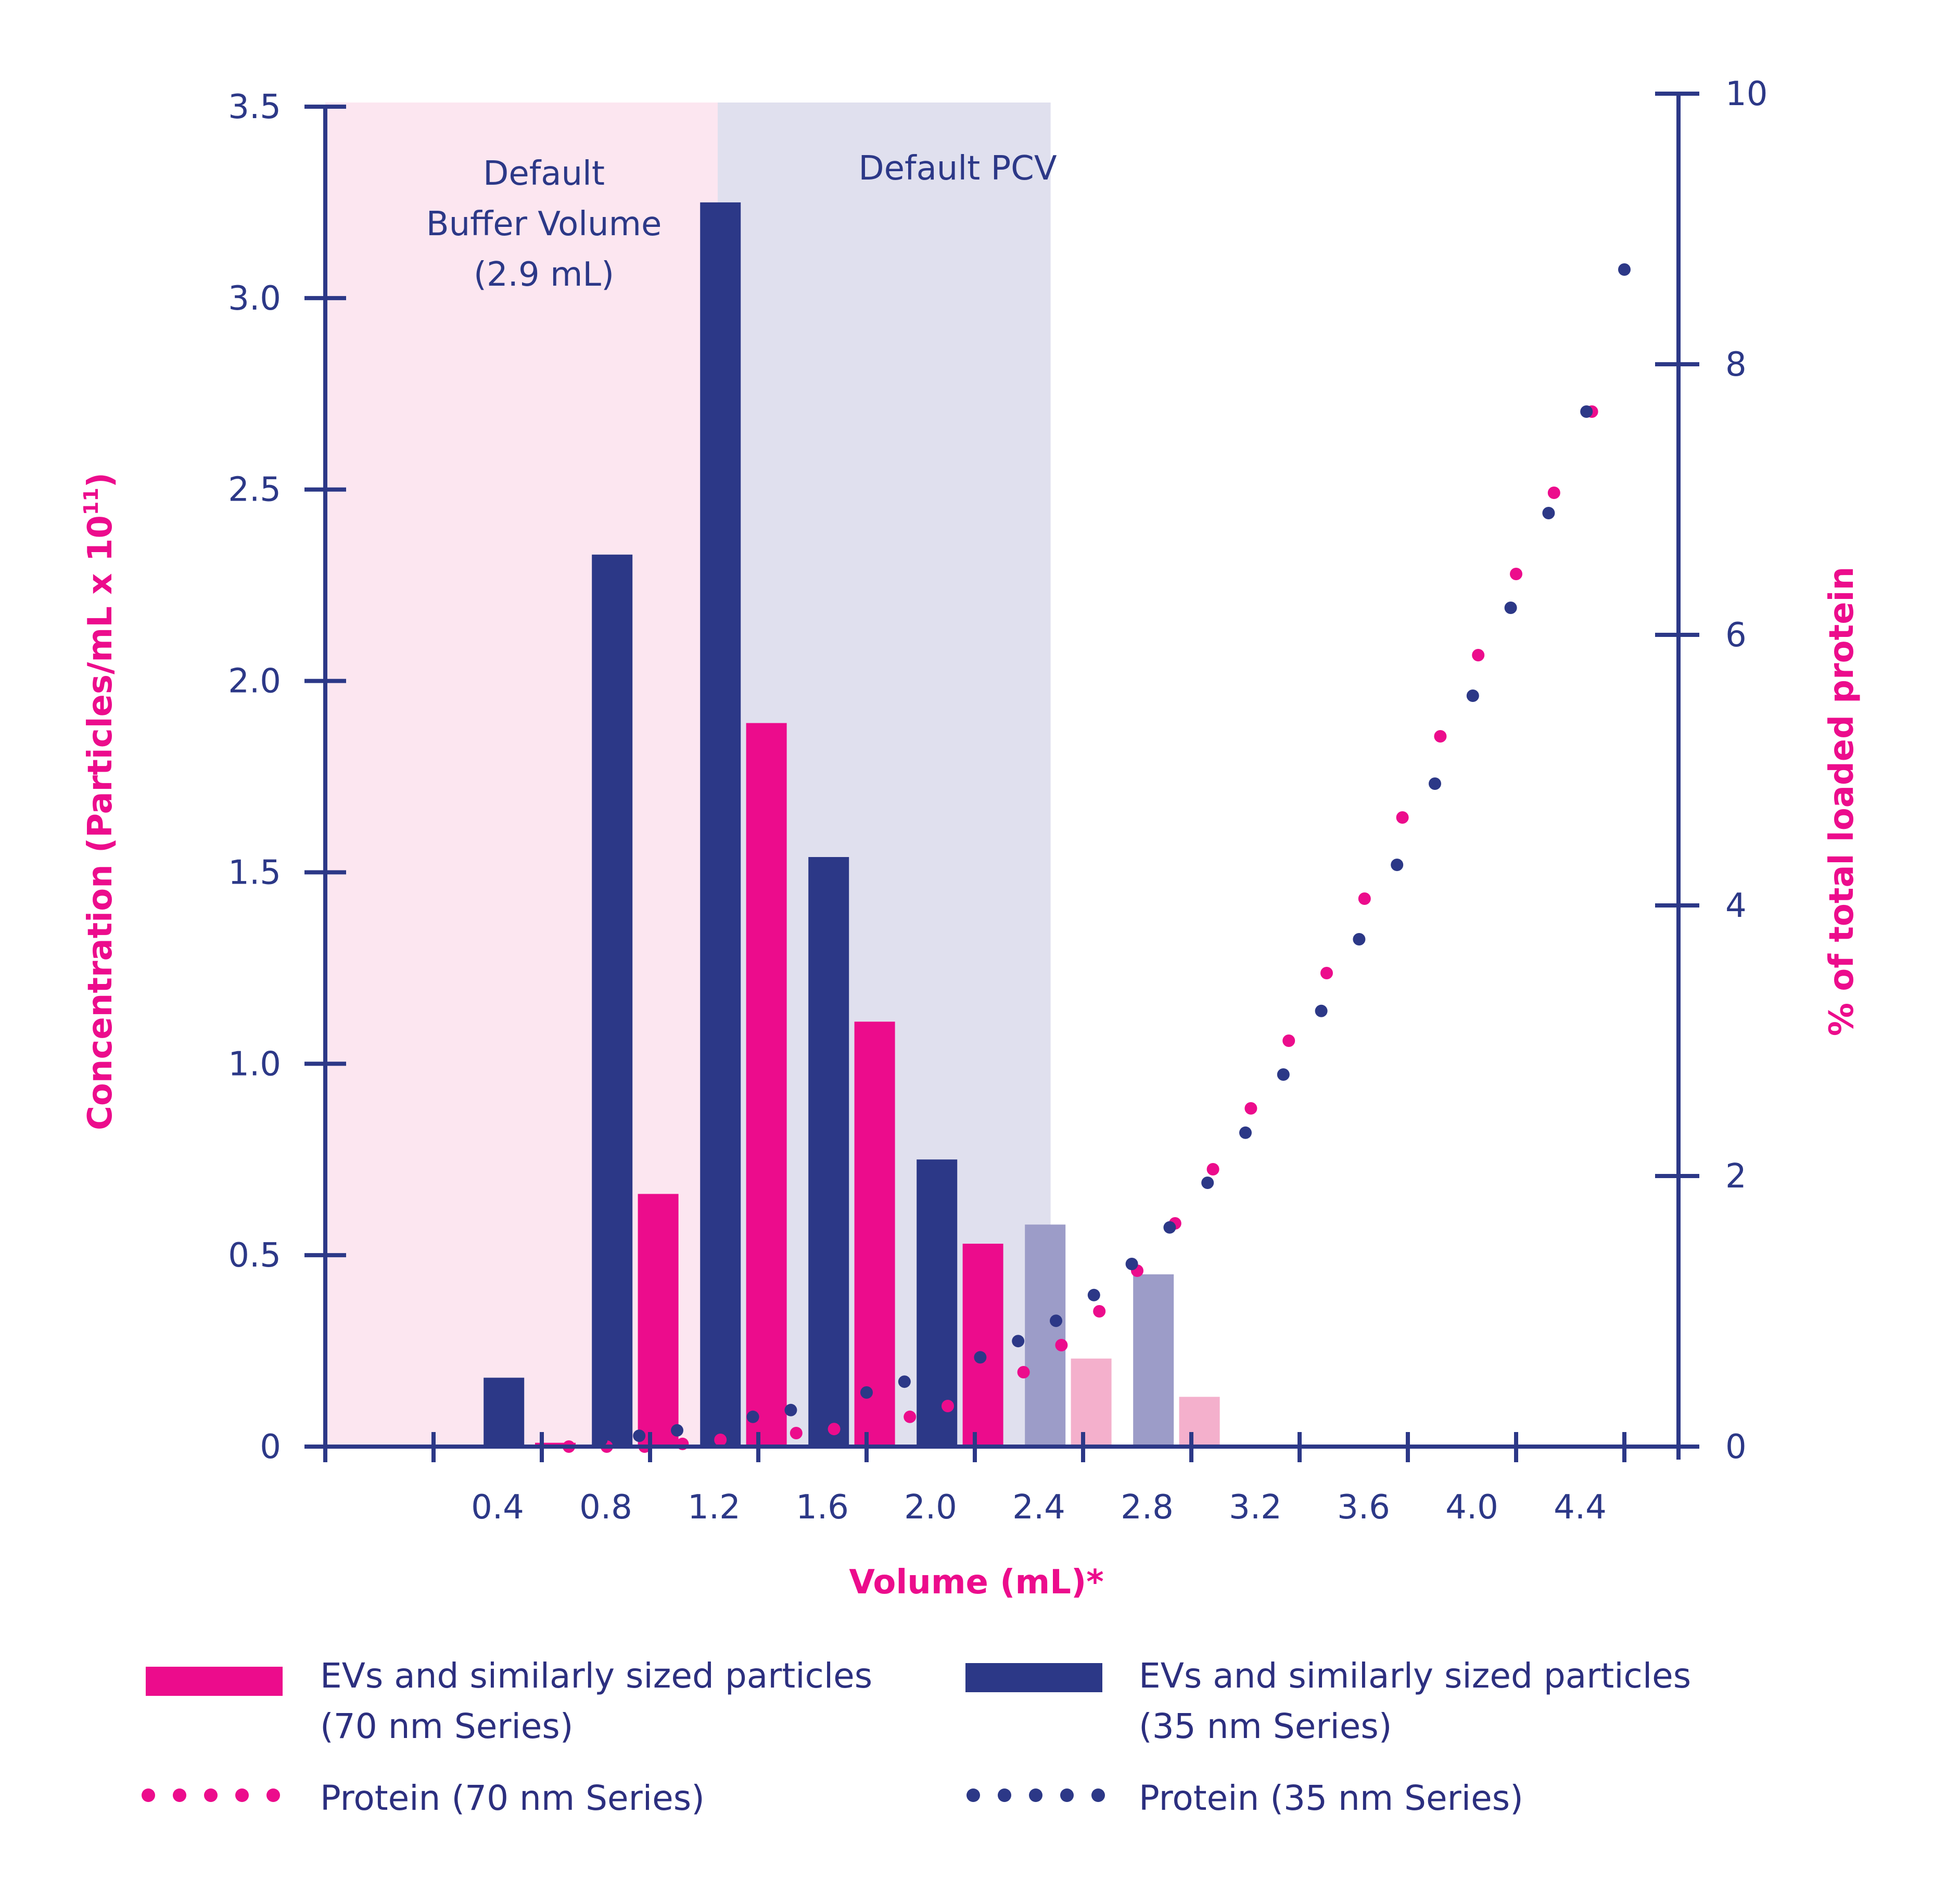 Image resolution: width=1933 pixels, height=1904 pixels. I want to click on legend-swatch-70nm-protein, so click(211, 1795).